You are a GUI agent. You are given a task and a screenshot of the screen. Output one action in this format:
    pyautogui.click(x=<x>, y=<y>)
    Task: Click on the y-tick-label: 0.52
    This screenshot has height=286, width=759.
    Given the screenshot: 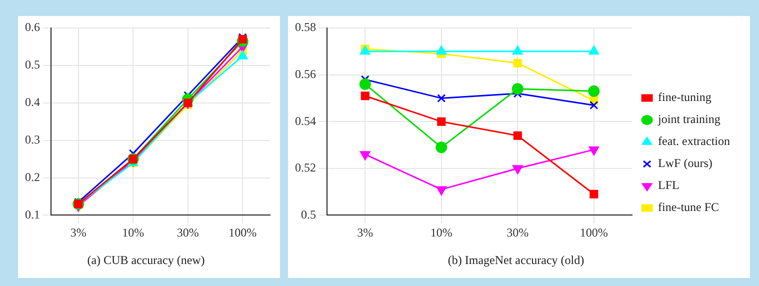 What is the action you would take?
    pyautogui.click(x=305, y=167)
    